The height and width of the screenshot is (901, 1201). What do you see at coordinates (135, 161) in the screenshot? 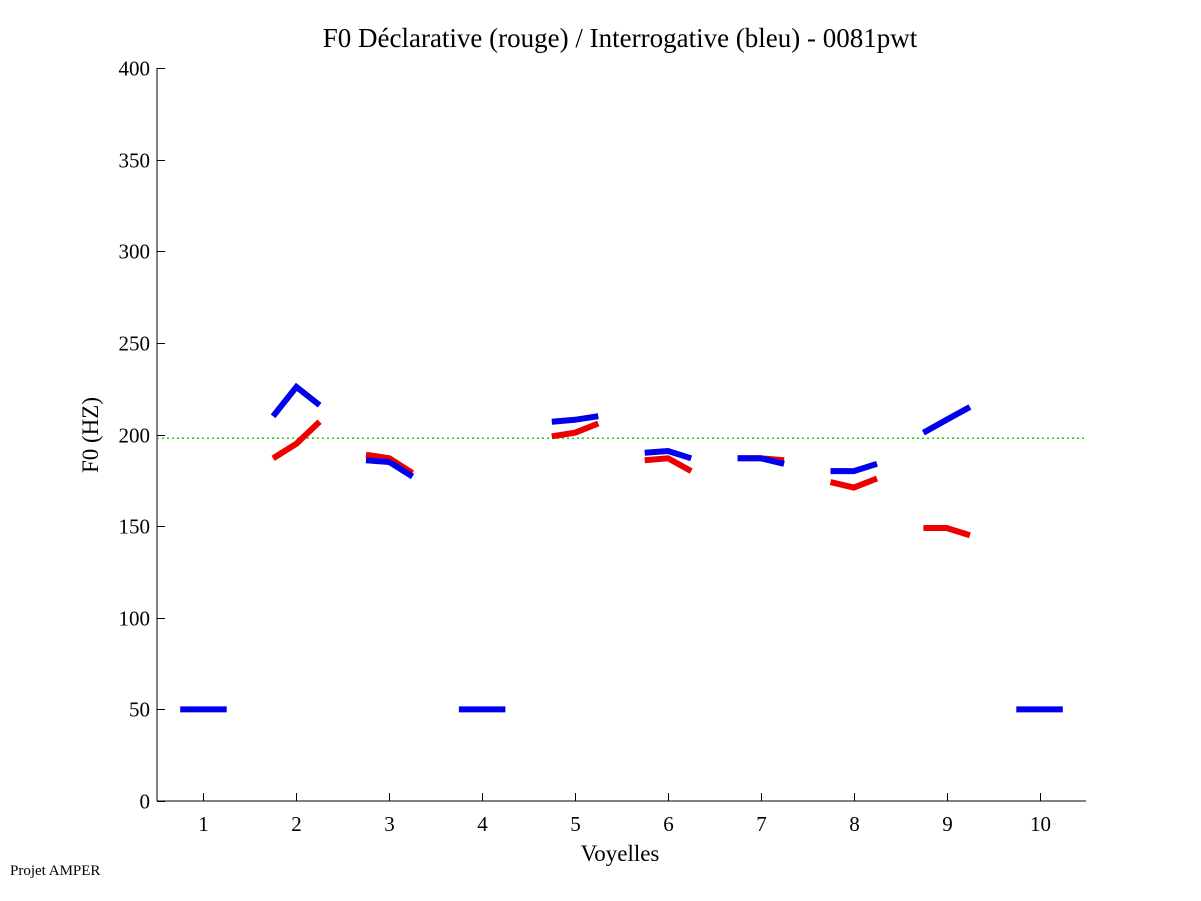
I see `y-tick-label: 350` at bounding box center [135, 161].